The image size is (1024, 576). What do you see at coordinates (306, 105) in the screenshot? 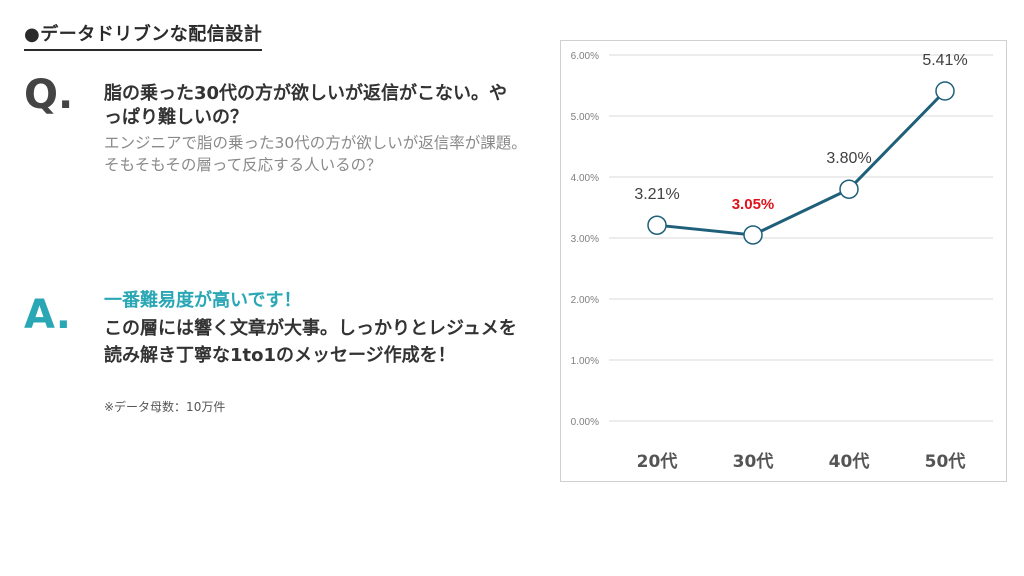
I see `question-heading: 脂の乗った30代の方が欲しいが返信がこない。やっぱり難しいの？` at bounding box center [306, 105].